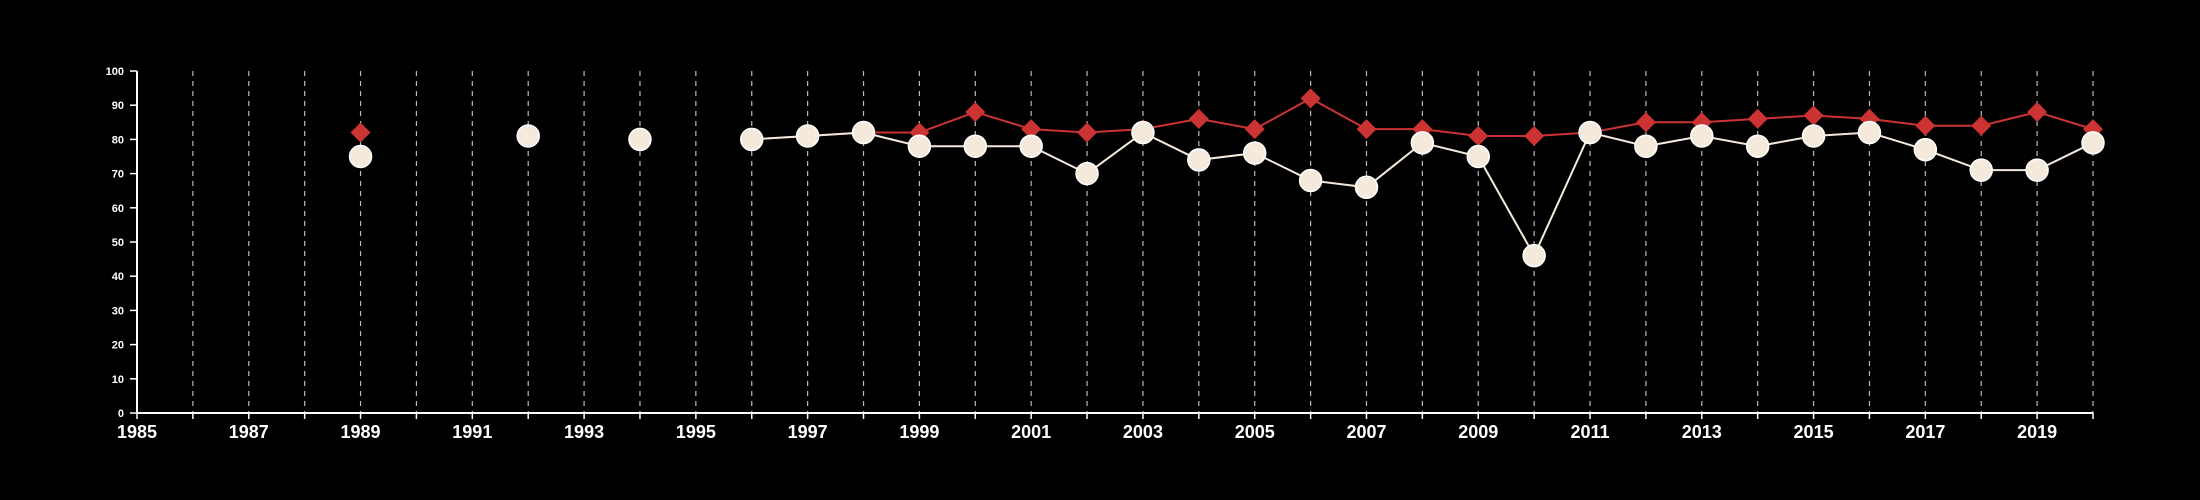 Image resolution: width=2200 pixels, height=500 pixels. What do you see at coordinates (2037, 432) in the screenshot?
I see `x-tick-label: 2019` at bounding box center [2037, 432].